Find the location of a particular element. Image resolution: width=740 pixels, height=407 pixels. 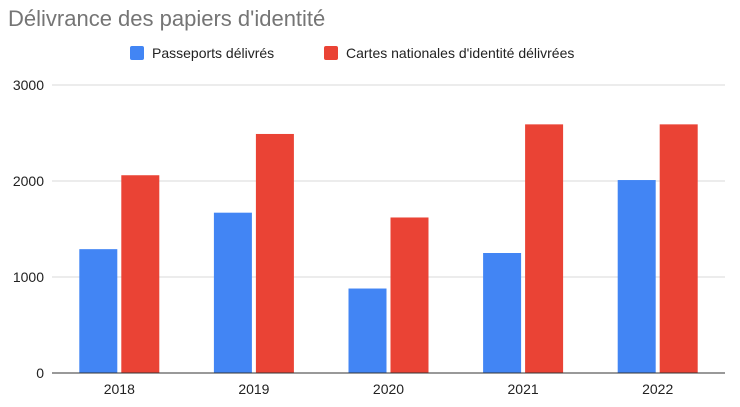

bar-cartes-2020 is located at coordinates (409, 295).